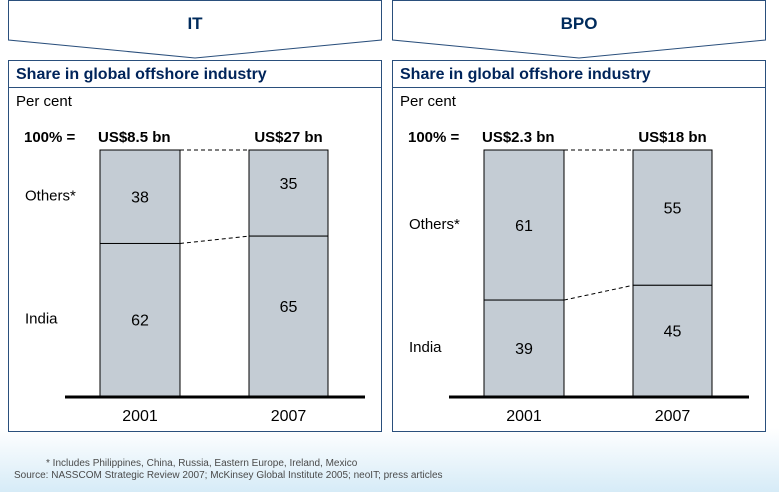 This screenshot has width=779, height=492. Describe the element at coordinates (195, 23) in the screenshot. I see `it-panel-title: IT` at that location.